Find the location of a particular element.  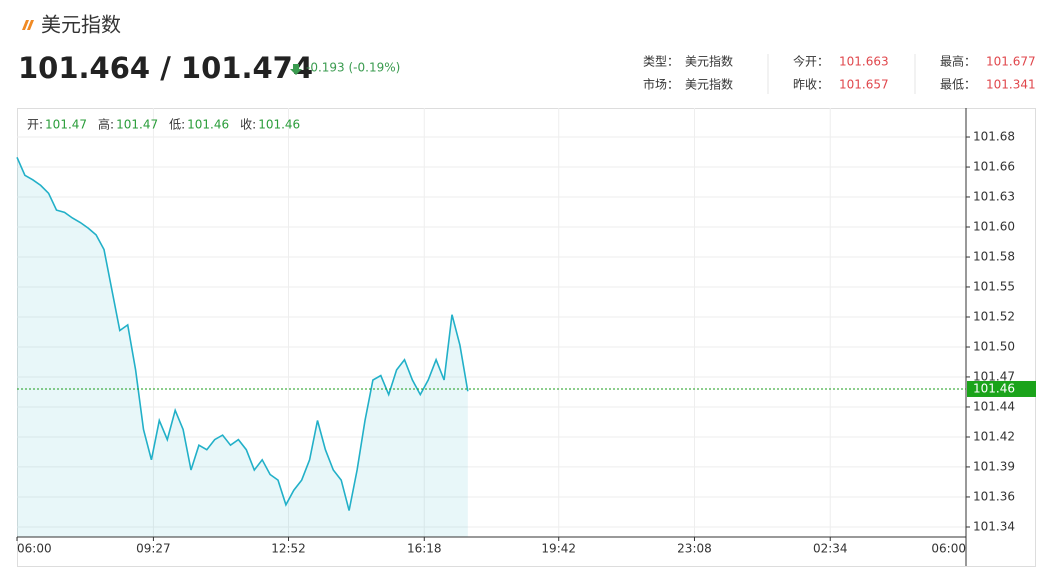

info-value: 101.341 is located at coordinates (1011, 85).